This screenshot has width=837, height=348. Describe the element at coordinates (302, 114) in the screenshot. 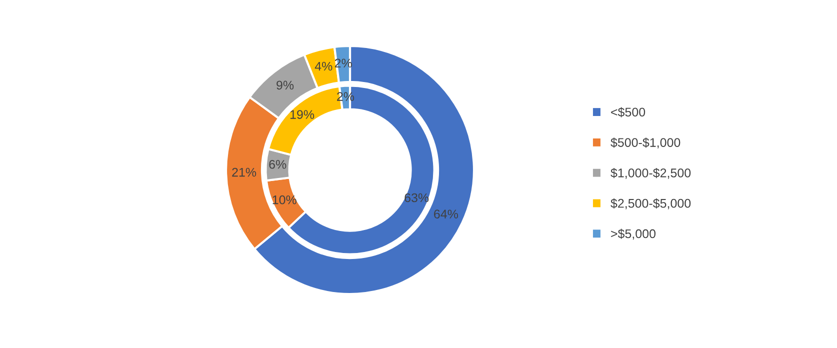

I see `data-label: 19%` at that location.